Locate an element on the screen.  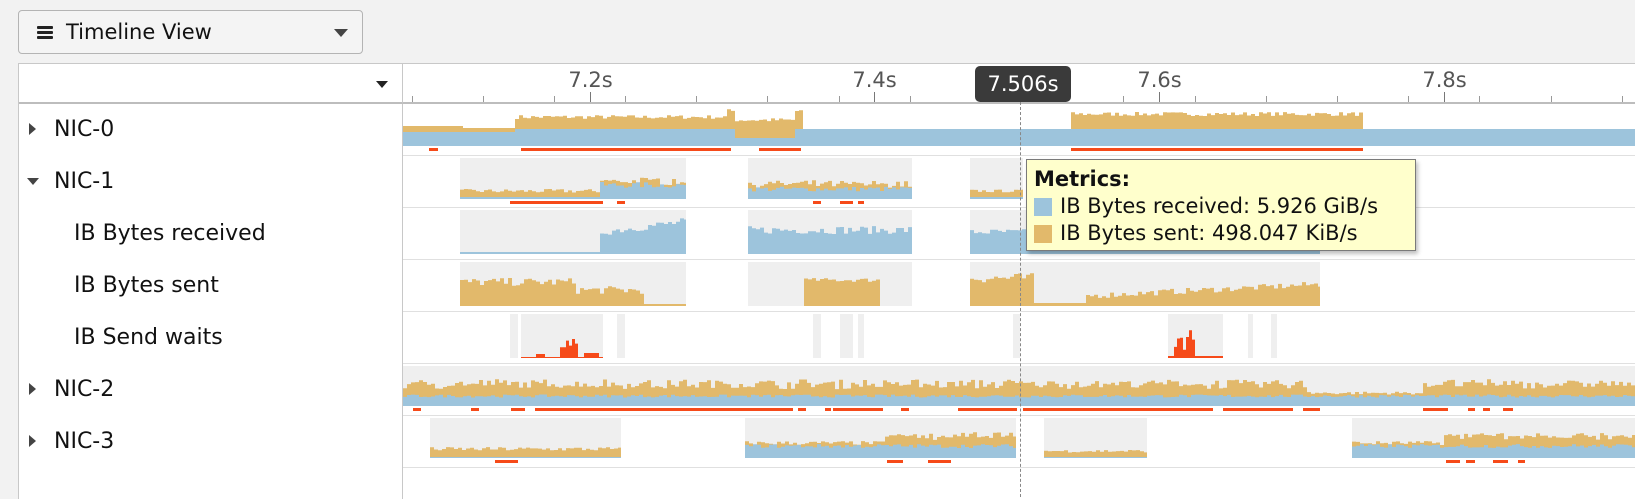
chevron-down-icon is located at coordinates (341, 33).